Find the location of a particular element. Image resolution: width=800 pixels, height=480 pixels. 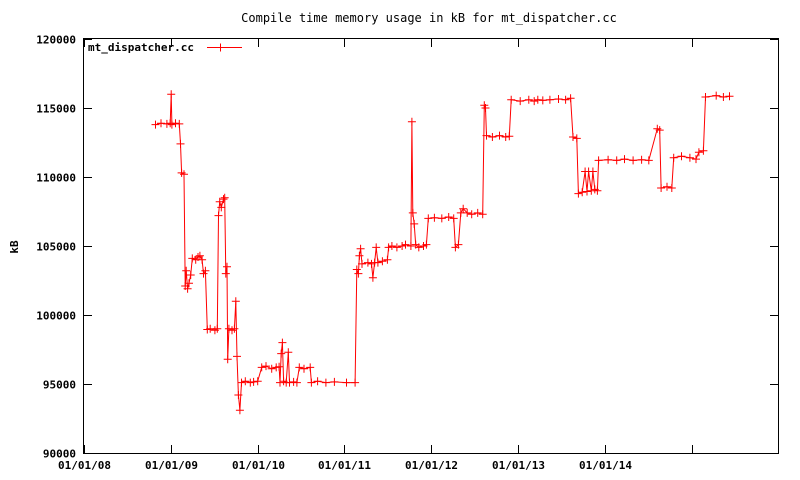

x-tick-label: 01/01/10 is located at coordinates (258, 465).